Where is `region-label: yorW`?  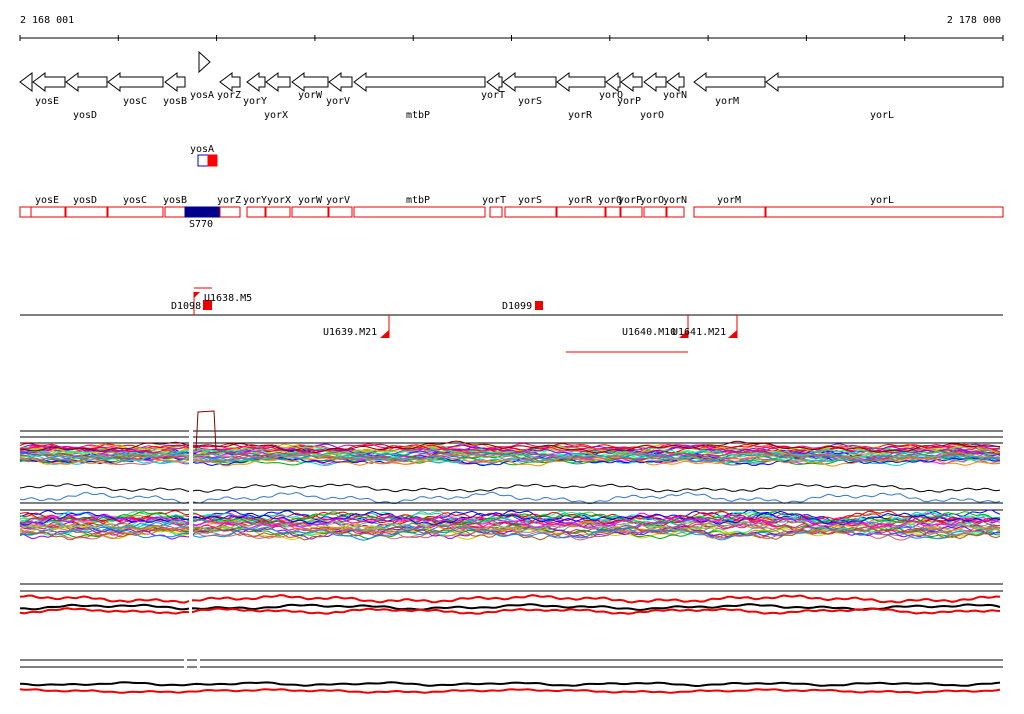 region-label: yorW is located at coordinates (310, 200).